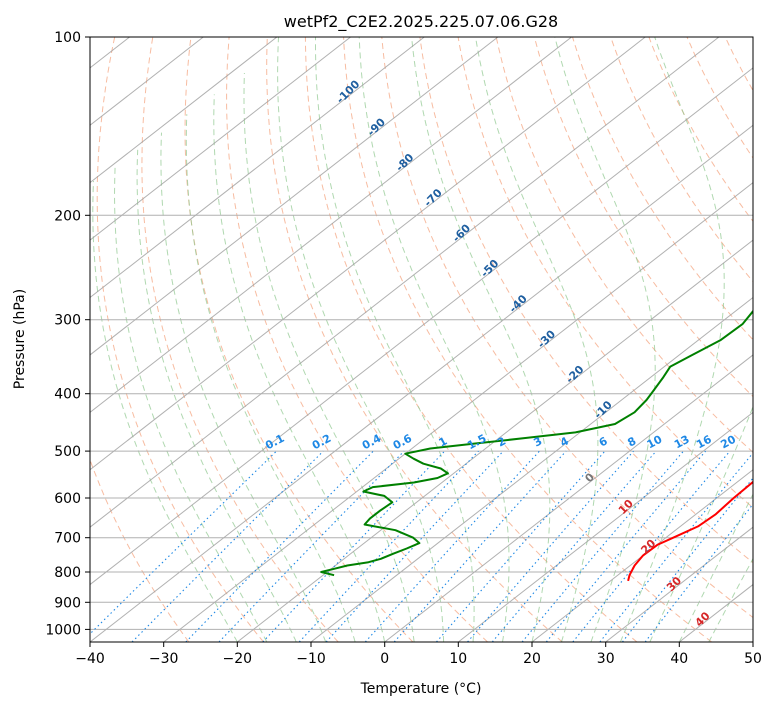 Image resolution: width=775 pixels, height=708 pixels. Describe the element at coordinates (700, 130) in the screenshot. I see `dry-adiabat-line` at that location.